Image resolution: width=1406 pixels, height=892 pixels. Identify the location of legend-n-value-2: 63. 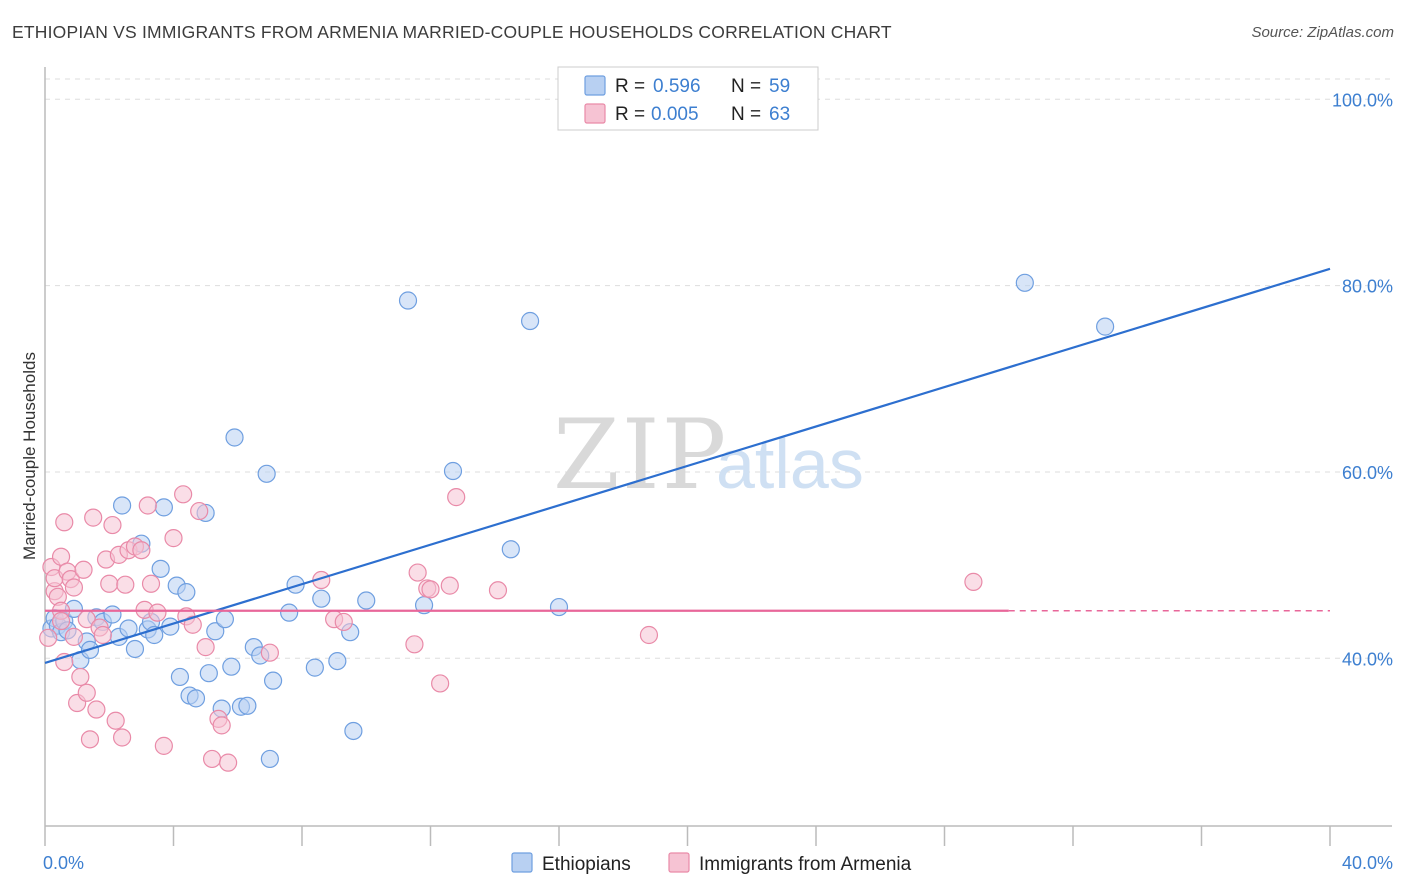
(779, 114).